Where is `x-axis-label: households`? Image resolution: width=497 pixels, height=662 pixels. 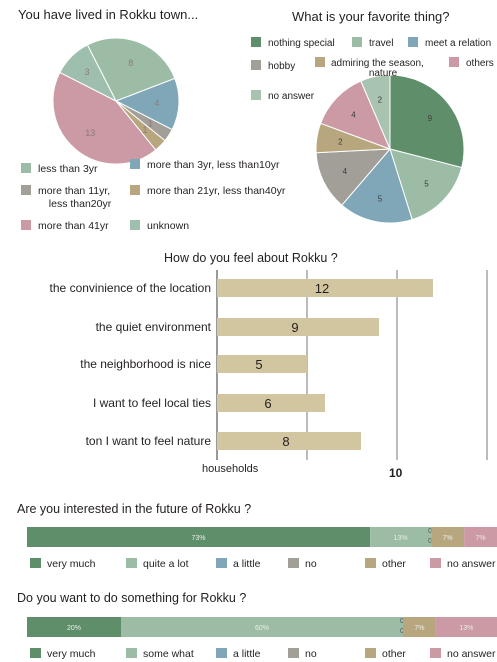
x-axis-label: households is located at coordinates (230, 469).